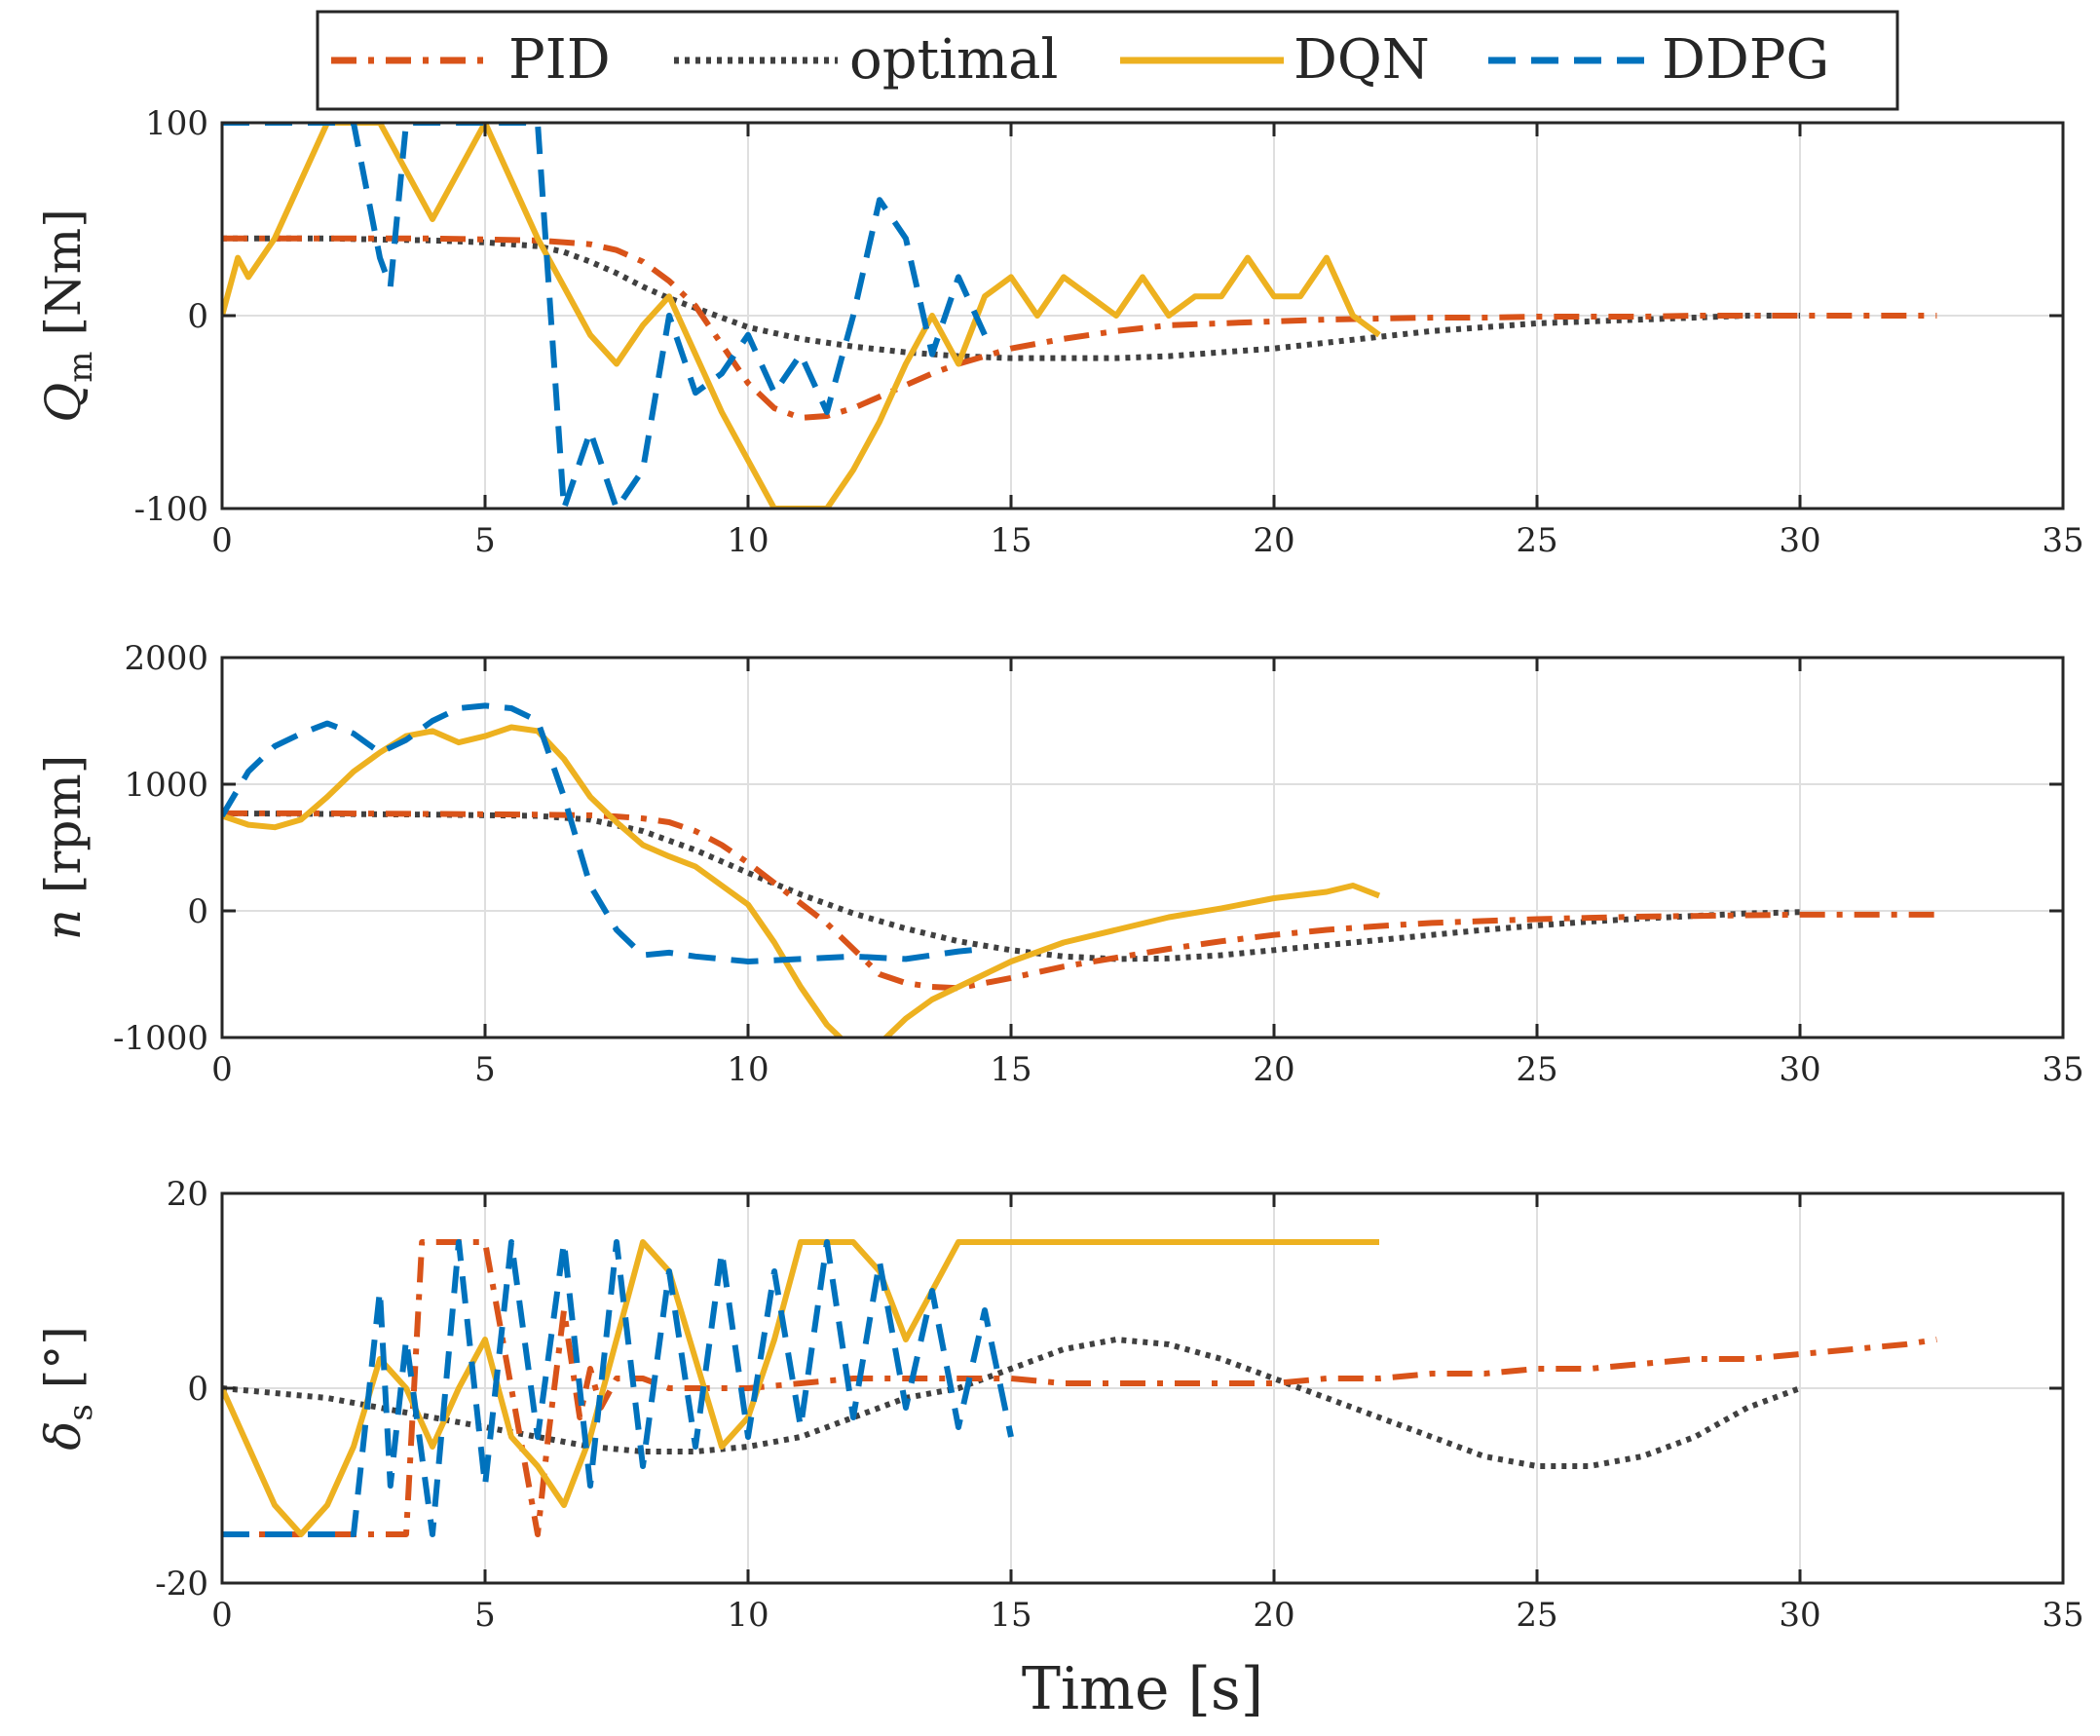 Image resolution: width=2100 pixels, height=1736 pixels. What do you see at coordinates (63, 1436) in the screenshot?
I see `y-label-symbol: δ` at bounding box center [63, 1436].